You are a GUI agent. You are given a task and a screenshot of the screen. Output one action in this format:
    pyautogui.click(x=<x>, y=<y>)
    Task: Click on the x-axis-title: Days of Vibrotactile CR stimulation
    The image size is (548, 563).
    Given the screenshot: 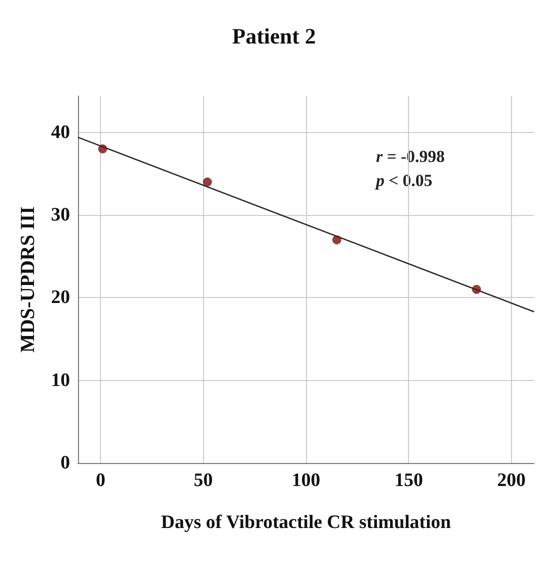 What is the action you would take?
    pyautogui.click(x=306, y=522)
    